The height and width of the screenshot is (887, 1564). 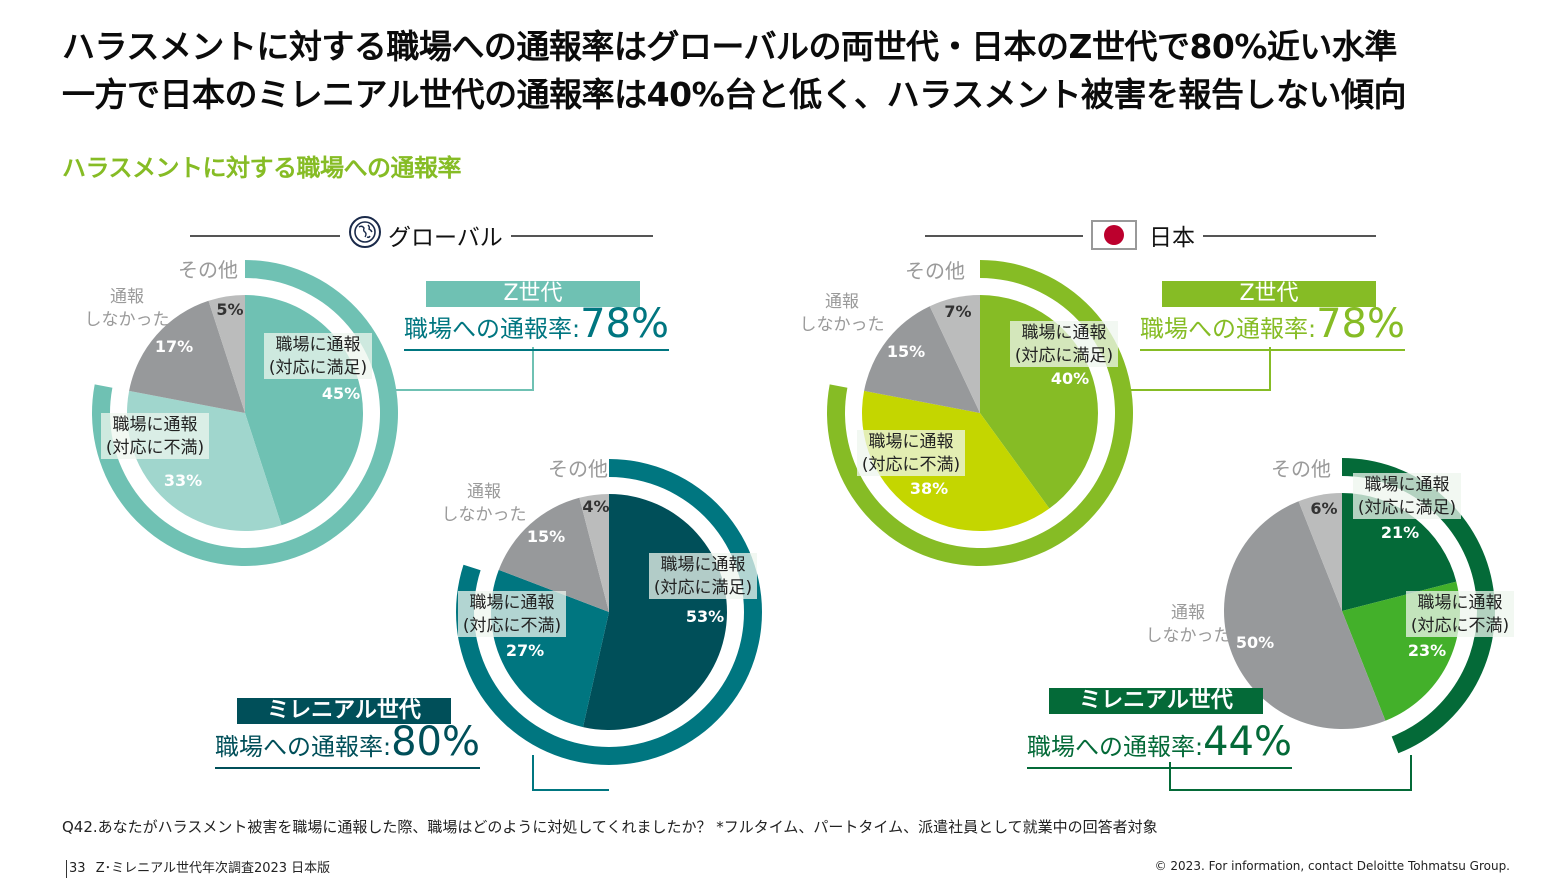 What do you see at coordinates (174, 346) in the screenshot?
I see `pct-label-global-z-2: 17%` at bounding box center [174, 346].